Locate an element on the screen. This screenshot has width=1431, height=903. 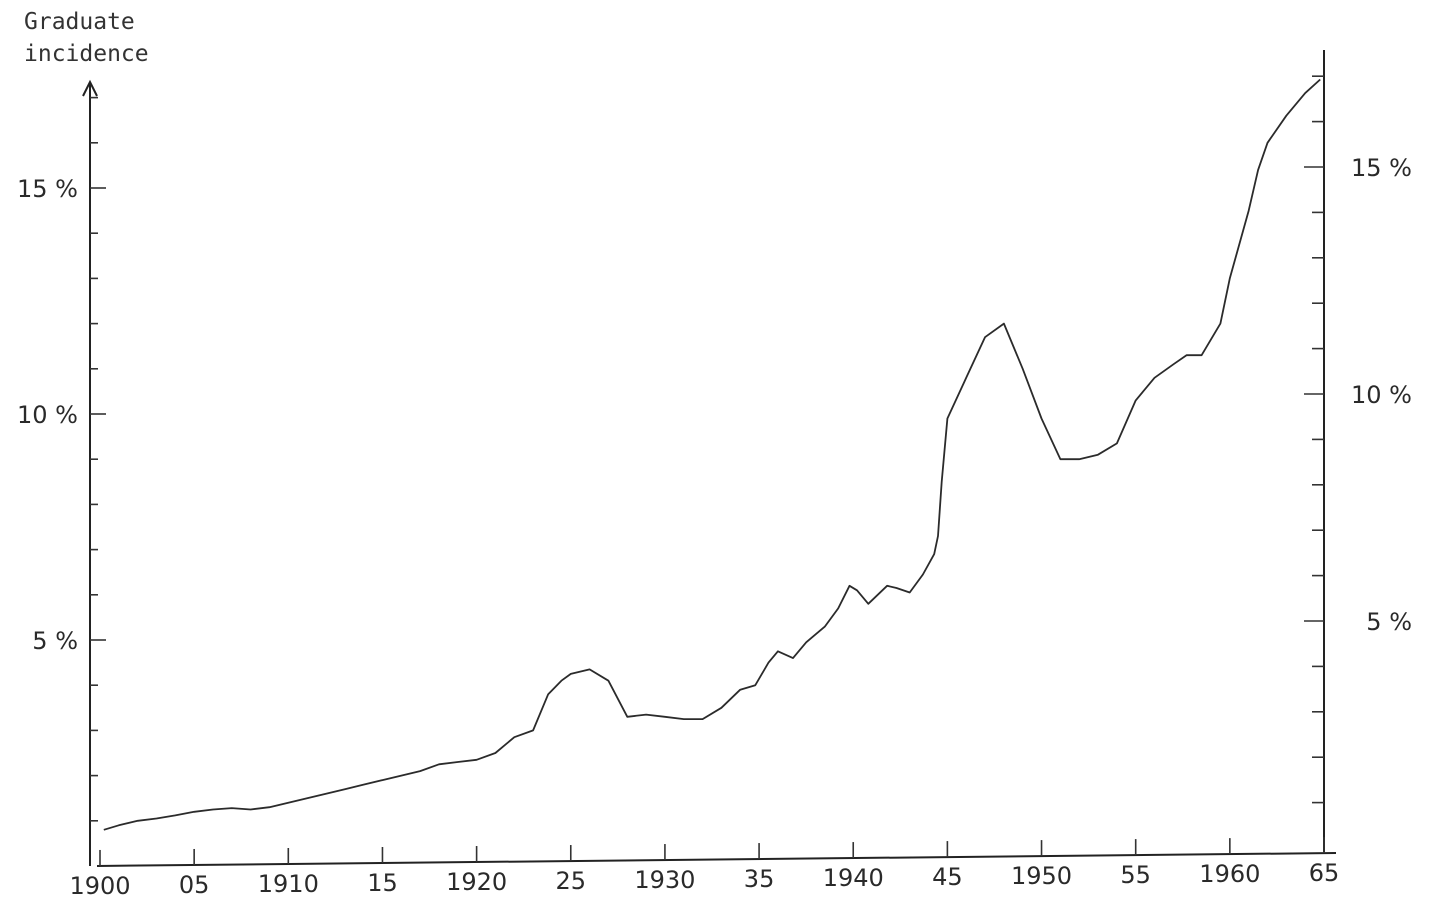
x-tick-label: 1920 is located at coordinates (476, 882).